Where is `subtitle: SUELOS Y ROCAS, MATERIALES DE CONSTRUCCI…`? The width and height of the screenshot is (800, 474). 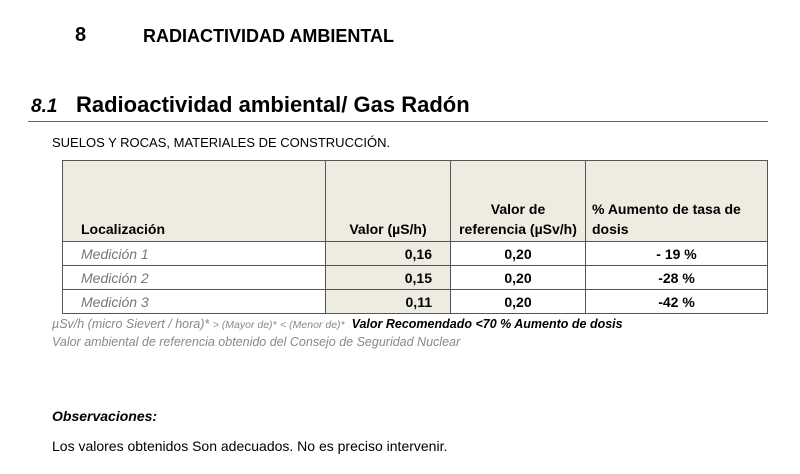
subtitle: SUELOS Y ROCAS, MATERIALES DE CONSTRUCCI… is located at coordinates (221, 142).